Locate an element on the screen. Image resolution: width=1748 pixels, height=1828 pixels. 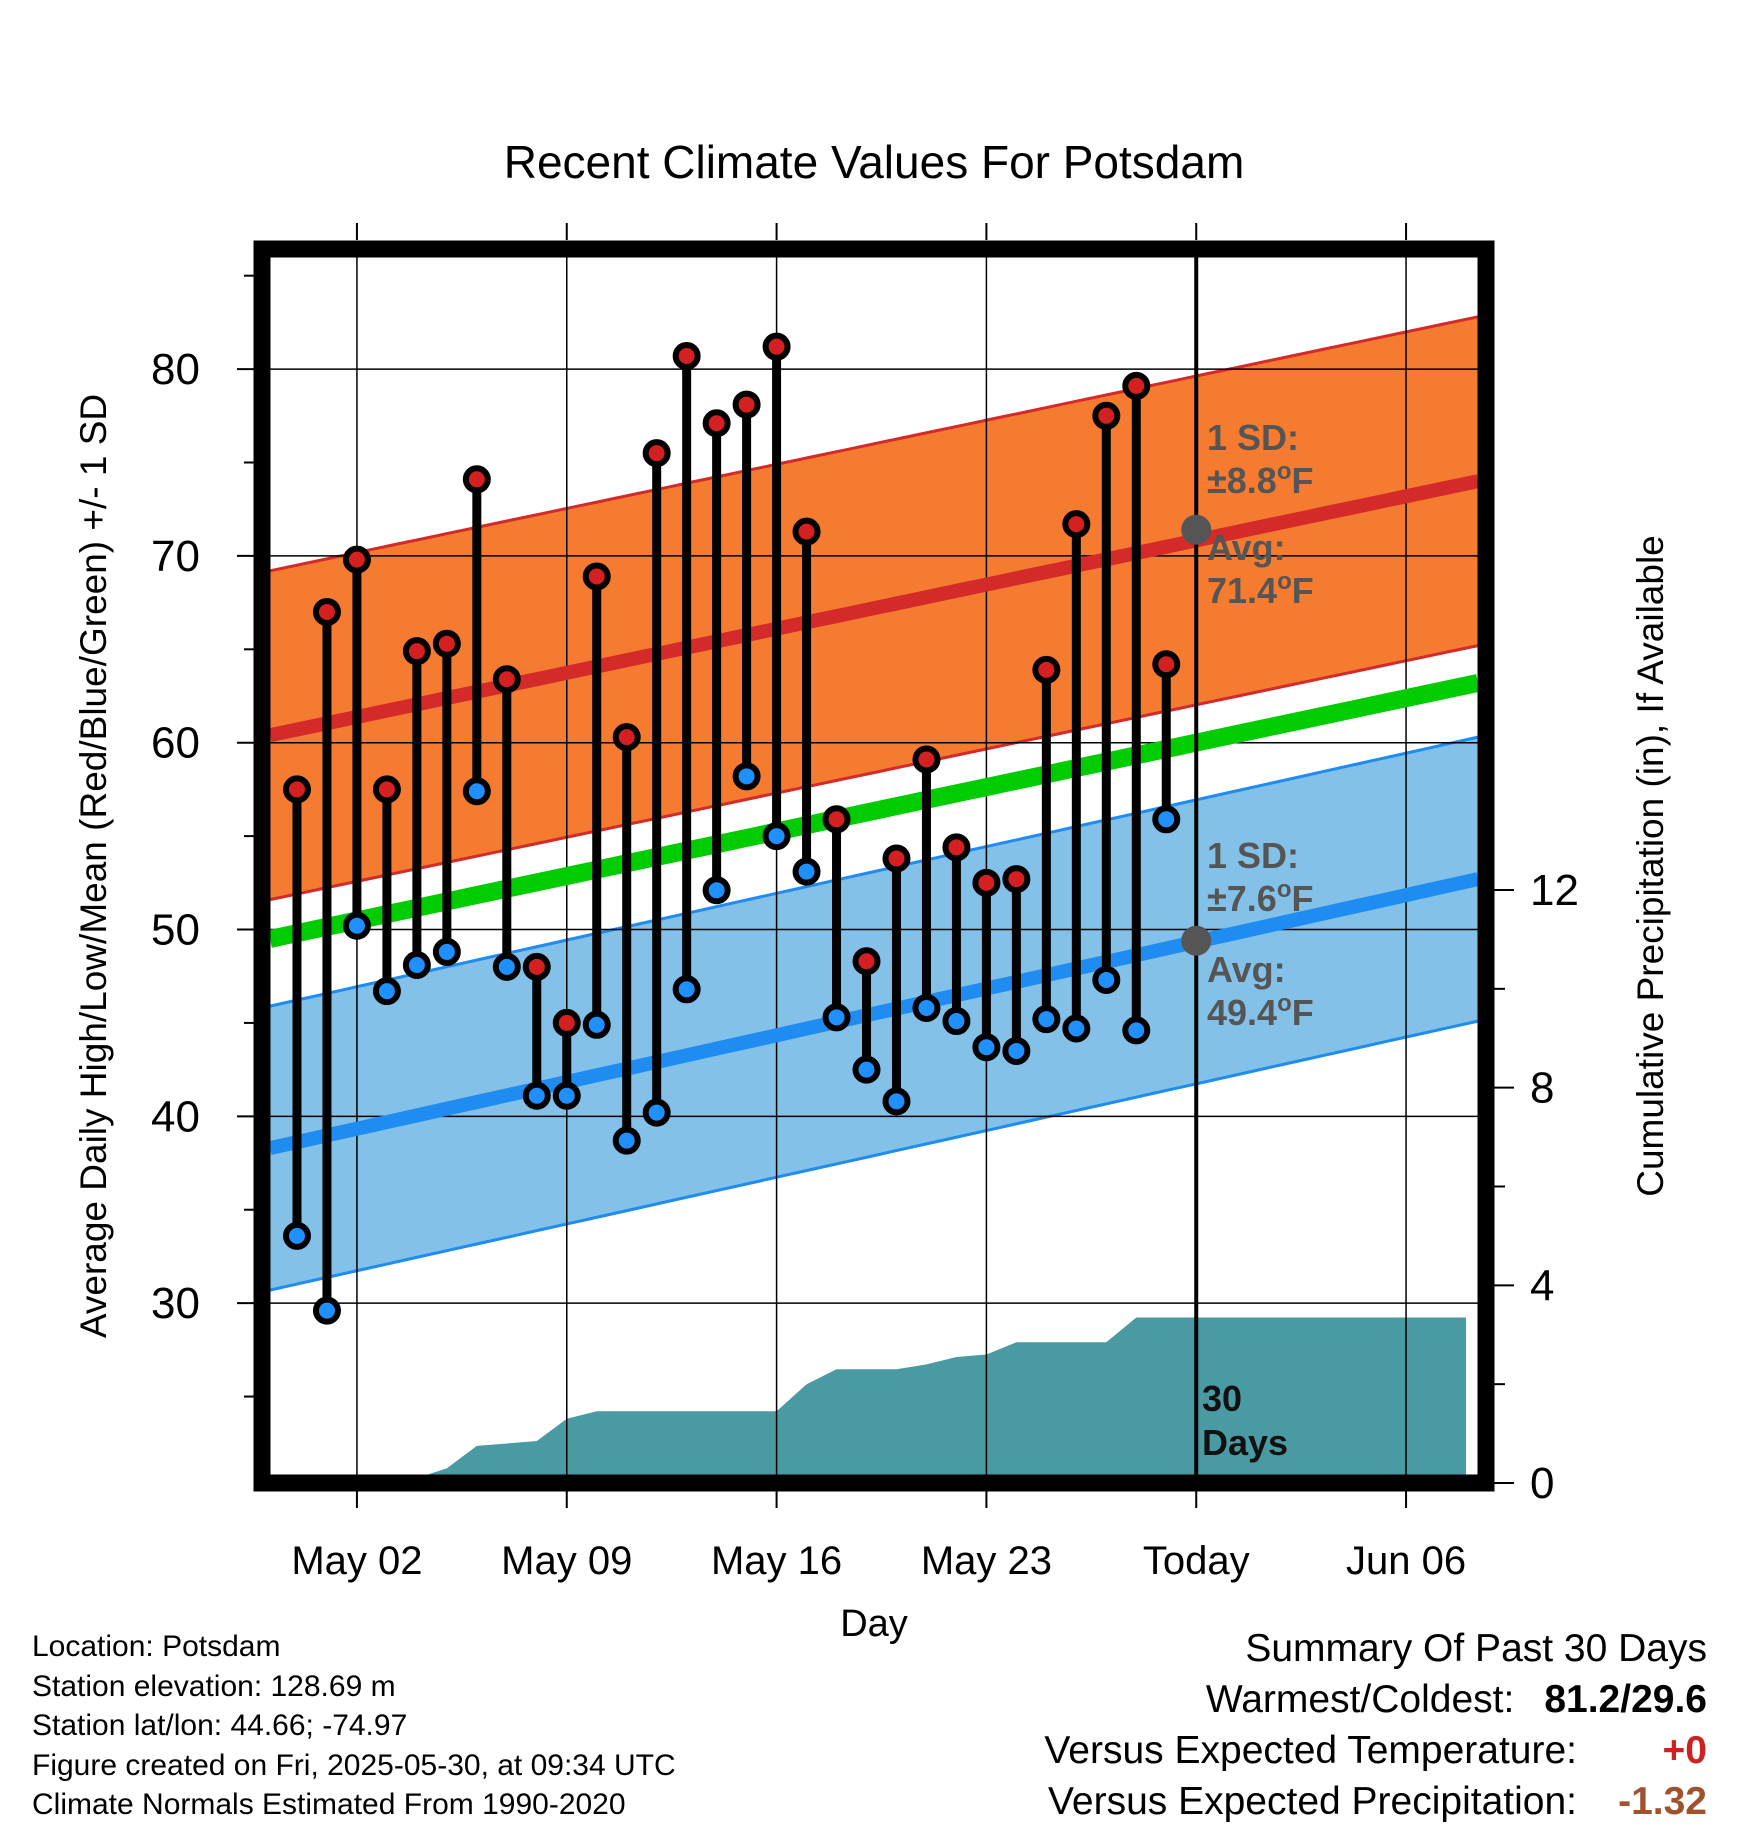
warmest-value: 81.2/29.6 is located at coordinates (1625, 1699).